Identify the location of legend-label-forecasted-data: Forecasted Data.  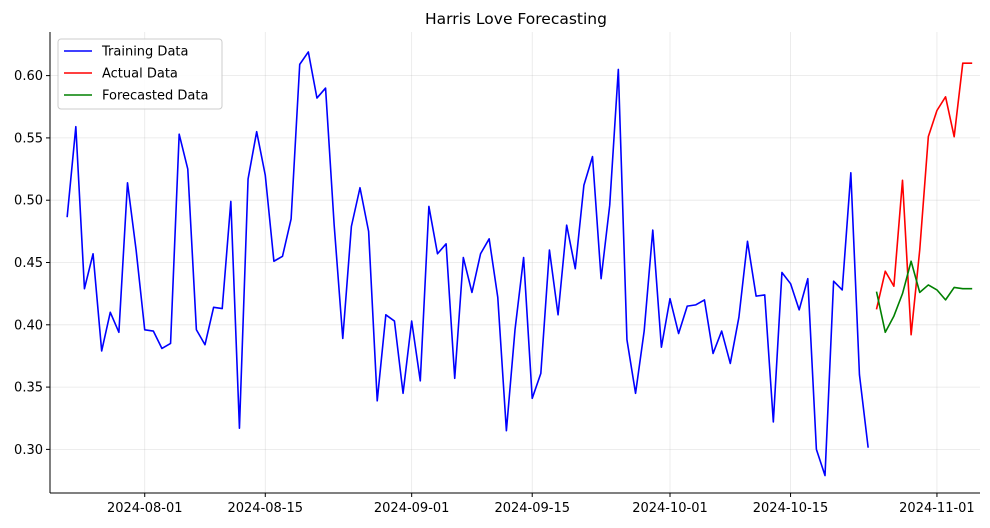
(155, 96).